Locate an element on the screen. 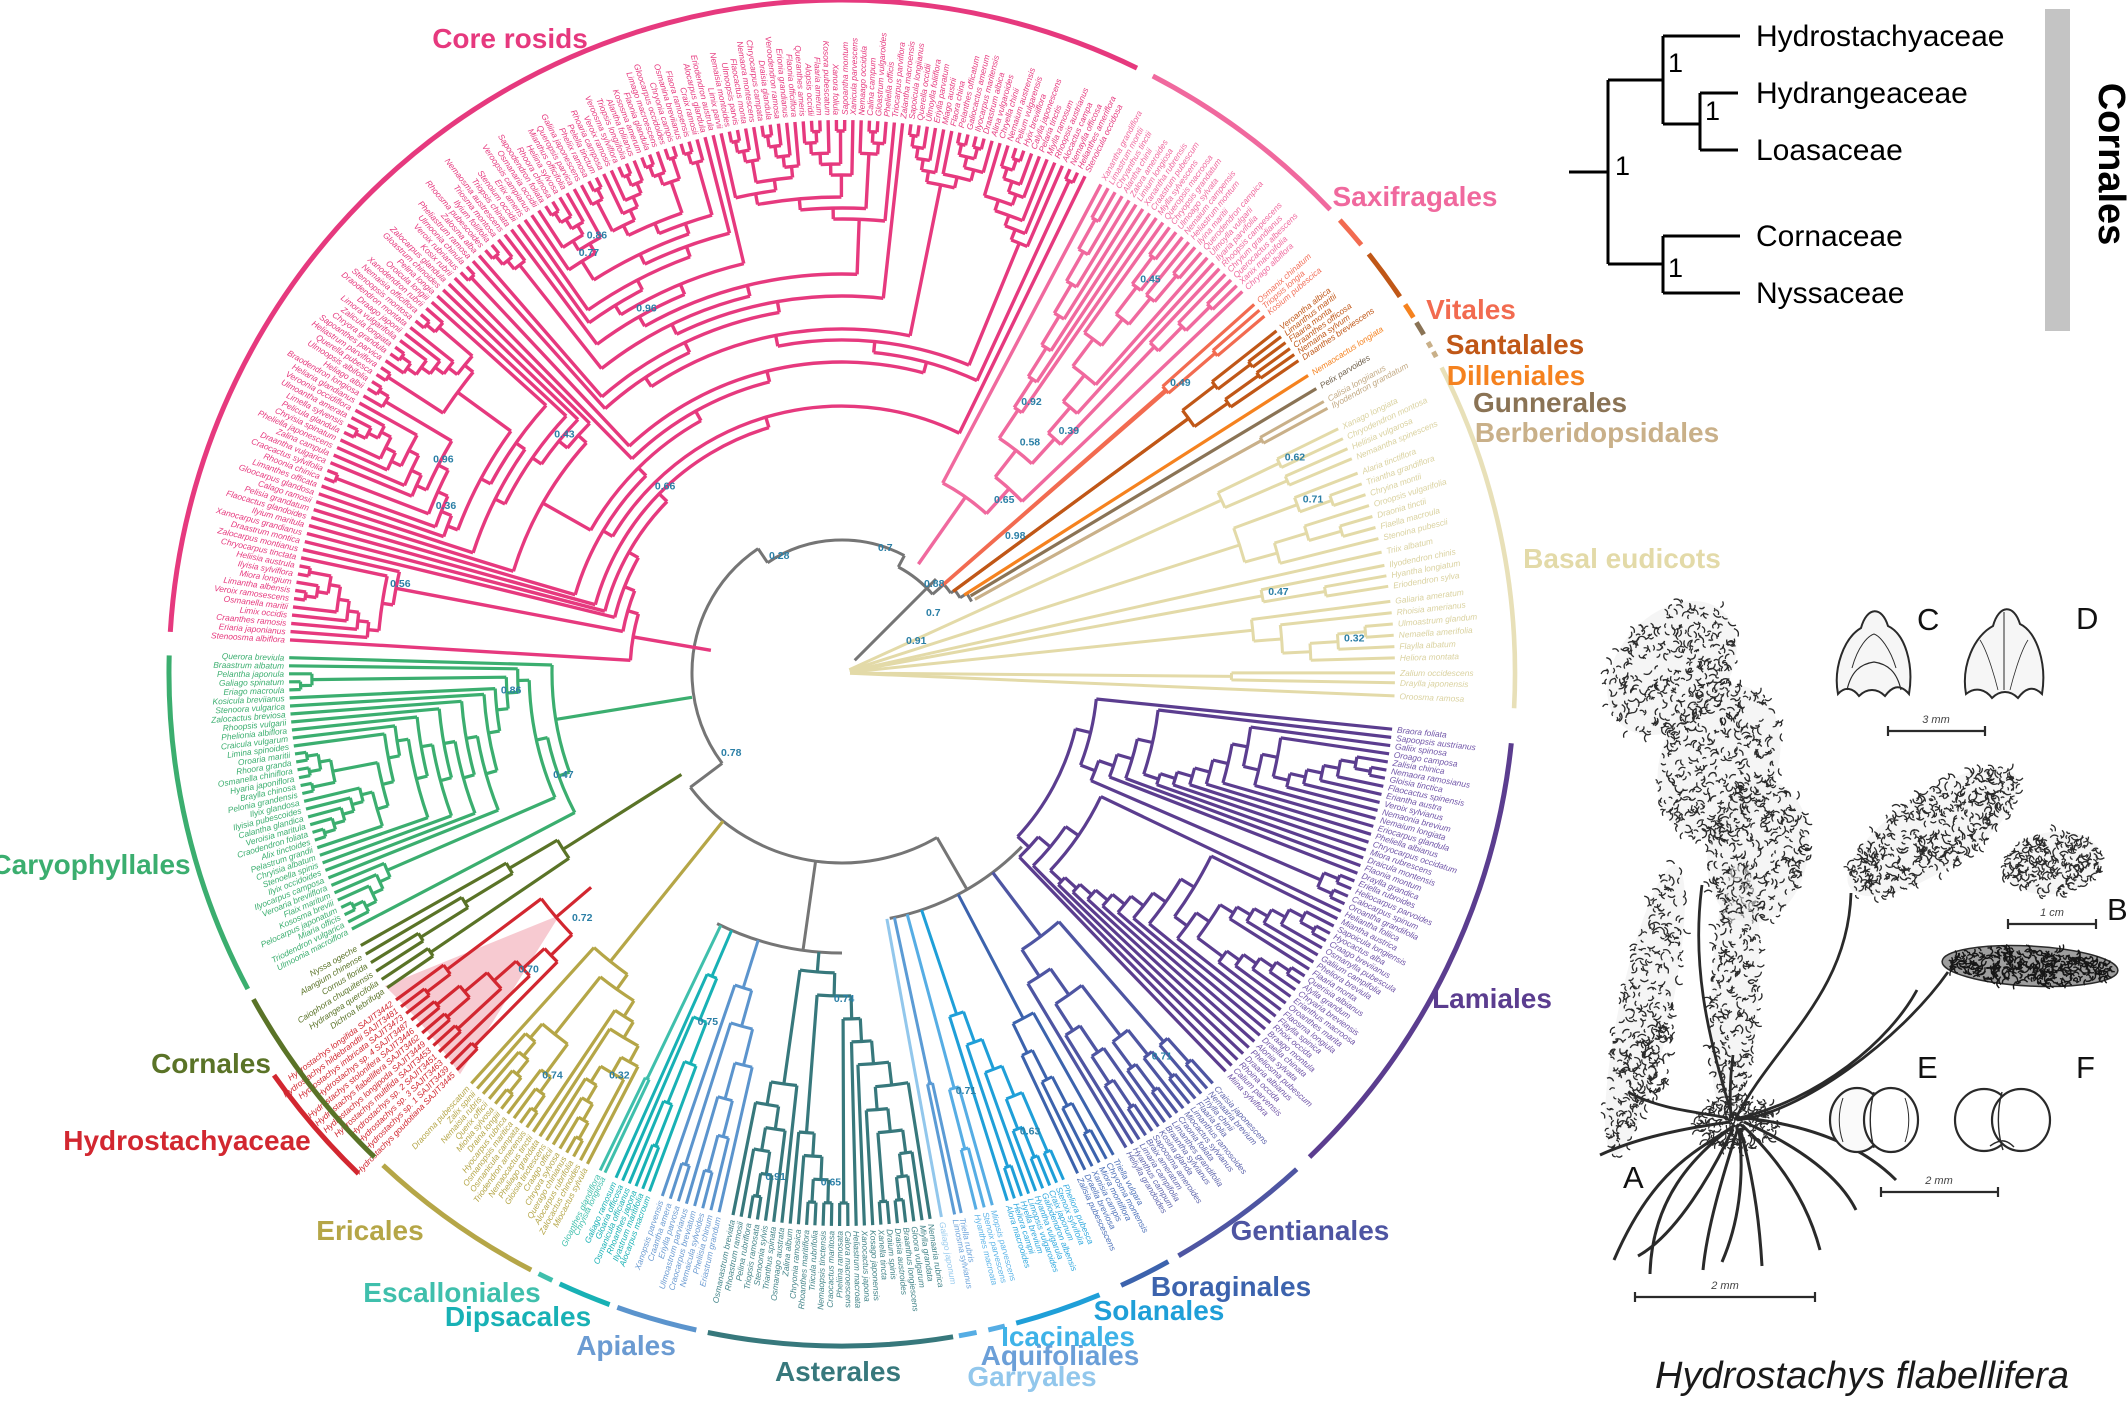 This screenshot has height=1405, width=2128. svg-text: Xanicula parvescens is located at coordinates (854, 76).